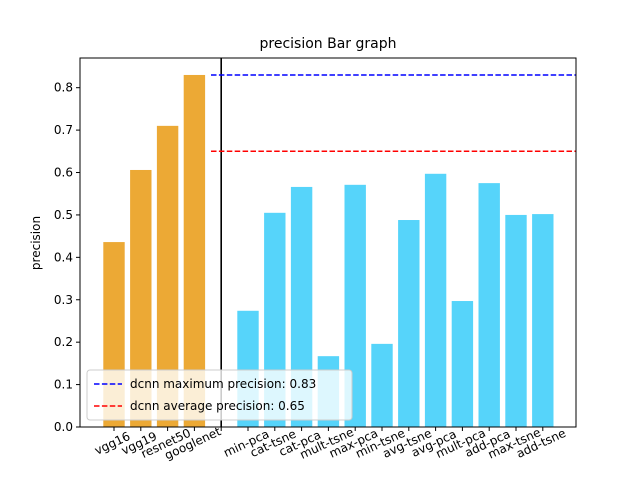 Image resolution: width=640 pixels, height=484 pixels. I want to click on y-tick-label: 0.2, so click(63, 342).